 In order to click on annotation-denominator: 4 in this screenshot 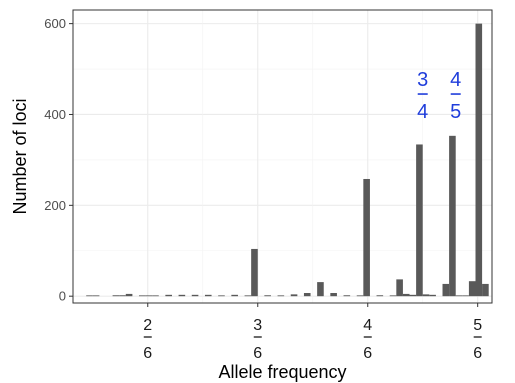, I will do `click(422, 112)`.